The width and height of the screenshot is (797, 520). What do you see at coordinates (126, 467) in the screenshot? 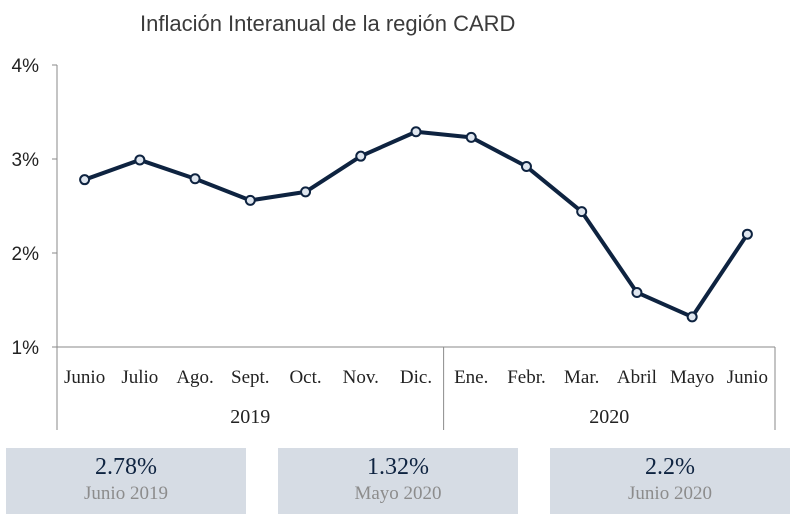
I see `kpi-value: 2.78%` at bounding box center [126, 467].